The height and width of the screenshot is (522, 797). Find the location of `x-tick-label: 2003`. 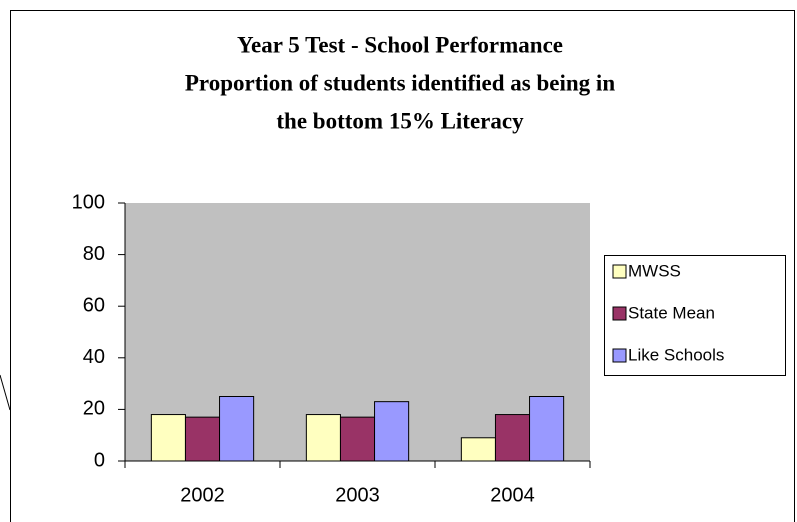

x-tick-label: 2003 is located at coordinates (357, 495).